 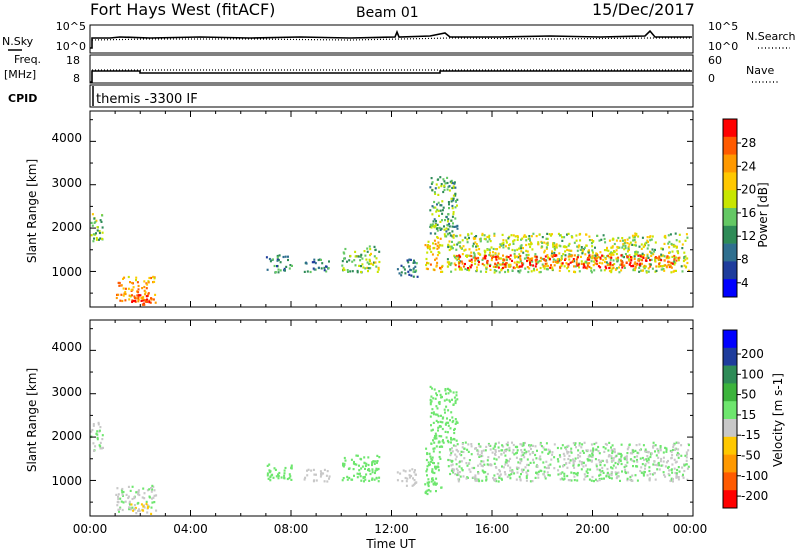 What do you see at coordinates (748, 190) in the screenshot?
I see `colorbar-tick-label: 20` at bounding box center [748, 190].